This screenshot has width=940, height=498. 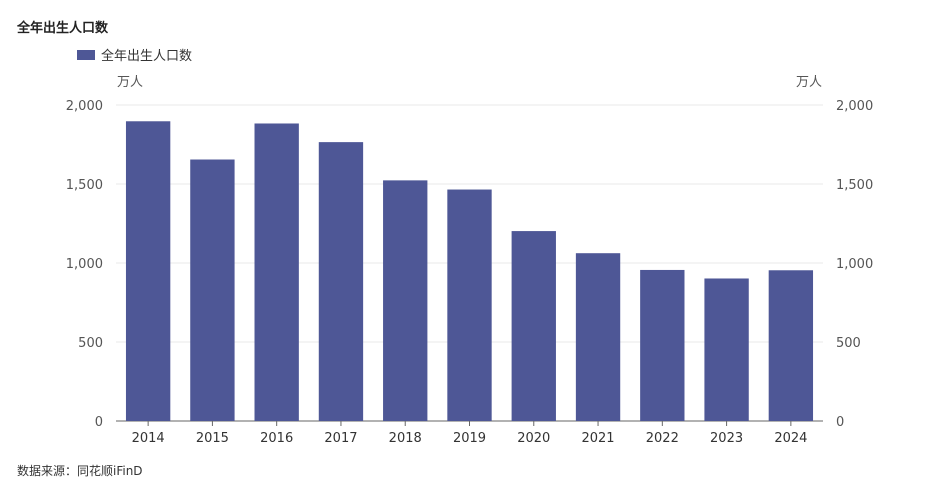 I want to click on bar-2021, so click(x=598, y=337).